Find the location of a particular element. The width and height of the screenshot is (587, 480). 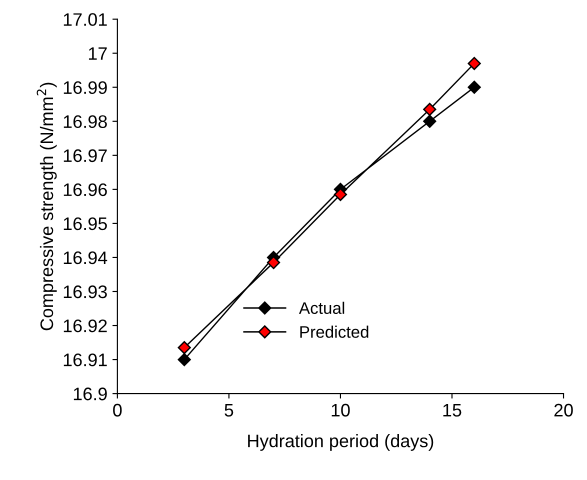

x-axis-title: Hydration period (days) is located at coordinates (341, 442).